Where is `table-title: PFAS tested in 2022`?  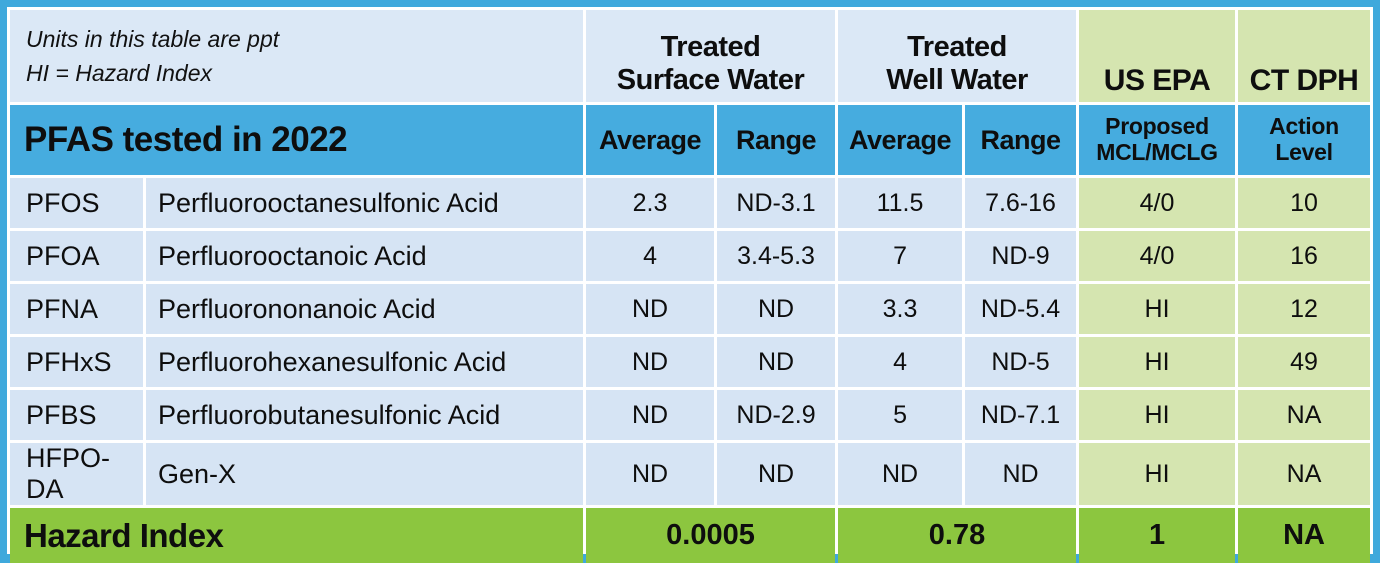
table-title: PFAS tested in 2022 is located at coordinates (297, 140).